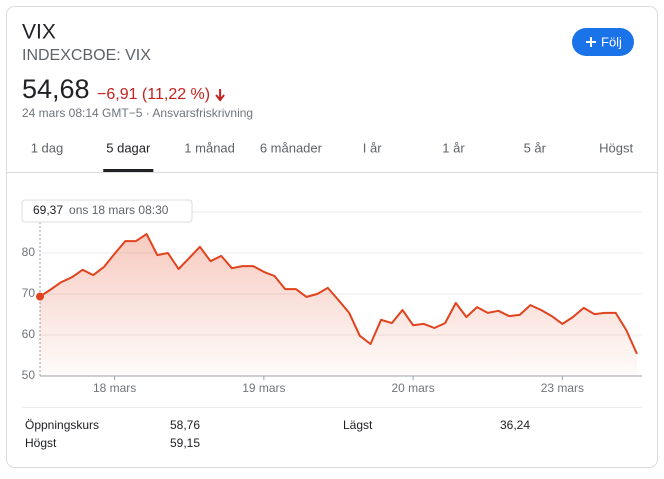 The width and height of the screenshot is (664, 479). What do you see at coordinates (515, 425) in the screenshot?
I see `stat-value: 36,24` at bounding box center [515, 425].